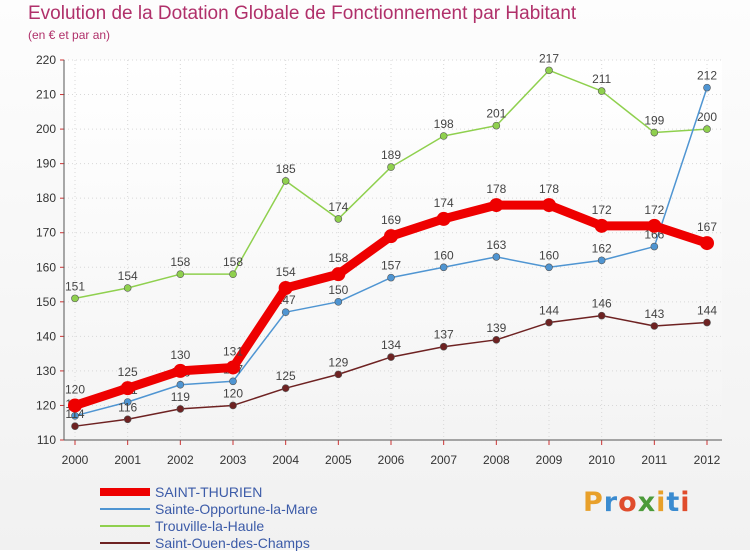  What do you see at coordinates (549, 460) in the screenshot?
I see `x-tick-label: 2009` at bounding box center [549, 460].